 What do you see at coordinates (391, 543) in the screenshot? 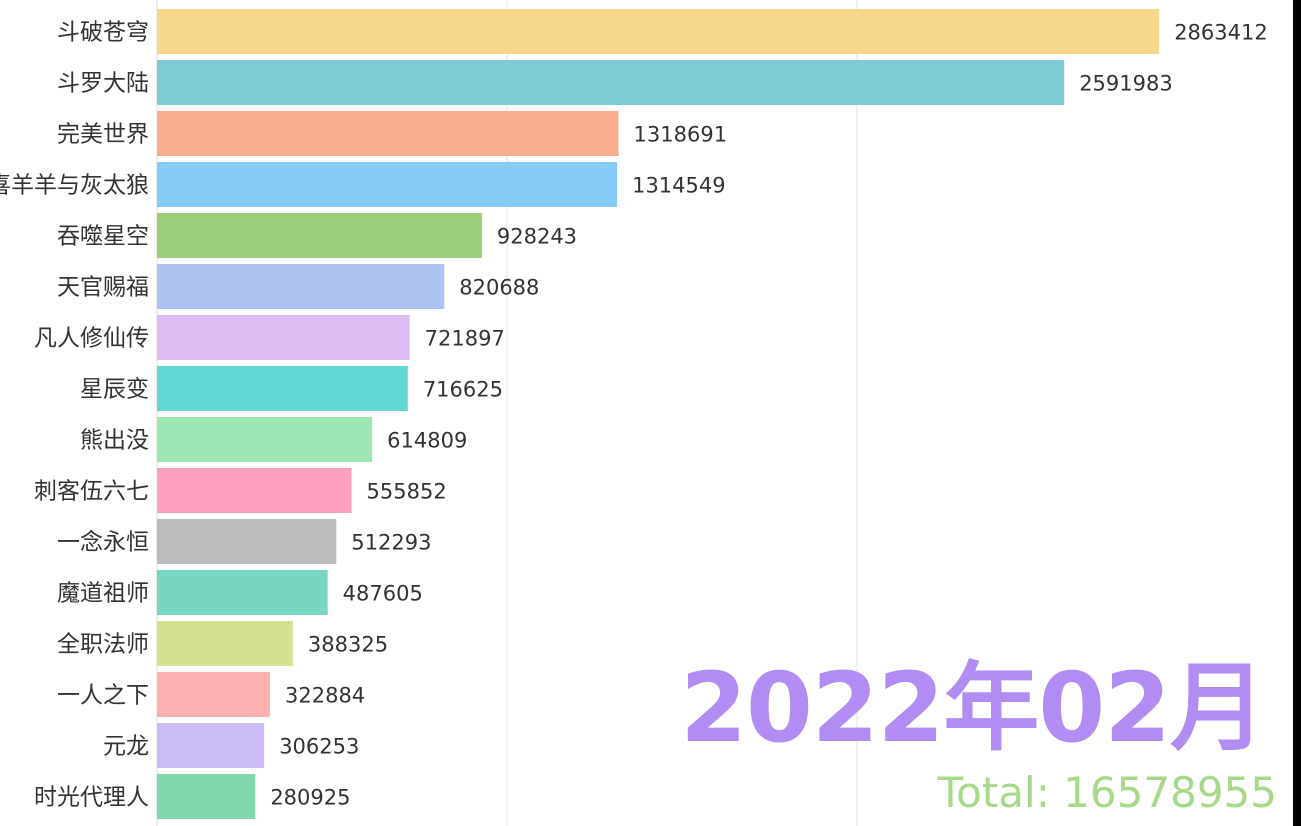
I see `value-label: 512293` at bounding box center [391, 543].